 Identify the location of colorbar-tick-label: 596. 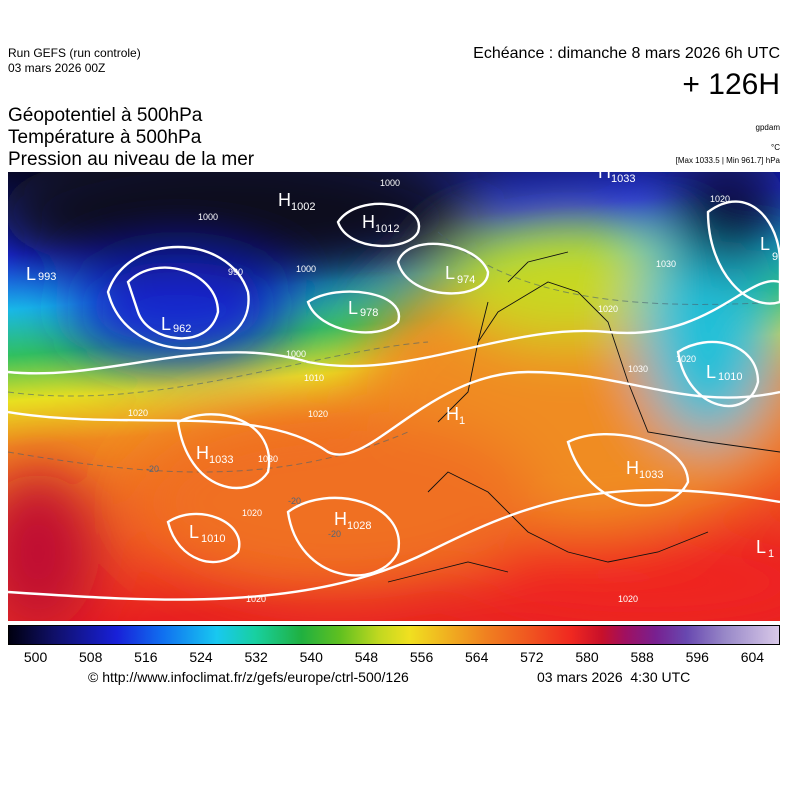
(697, 657).